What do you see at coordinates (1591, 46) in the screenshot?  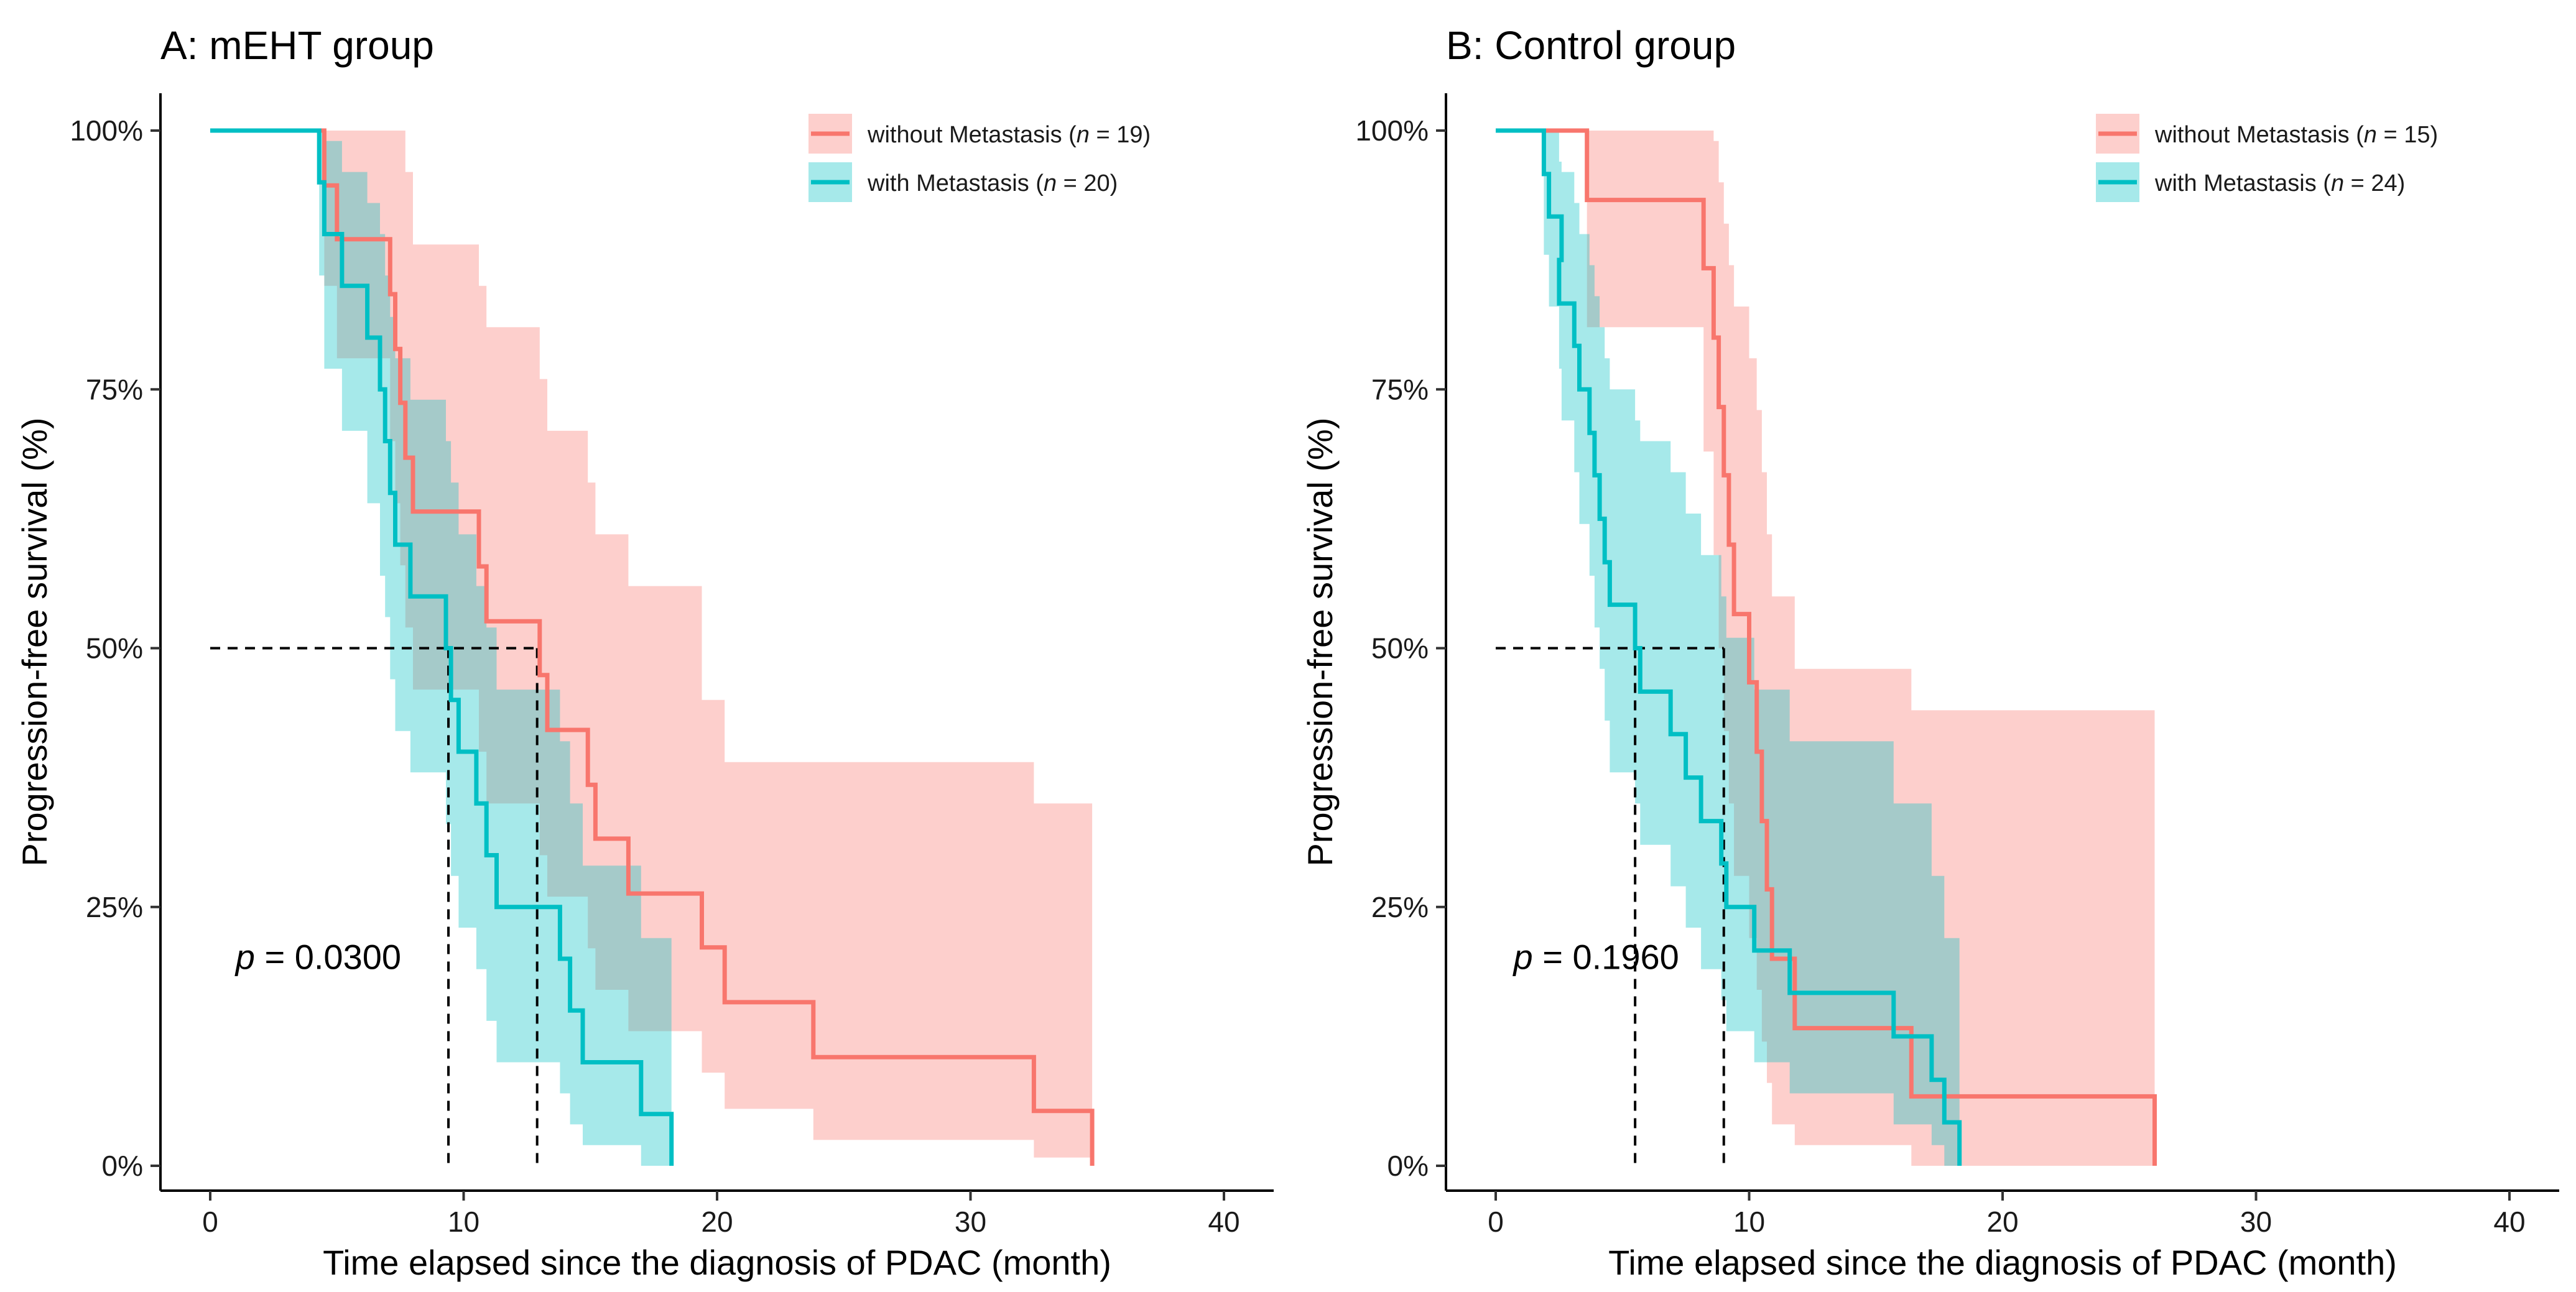 I see `panel-title: B: Control group` at bounding box center [1591, 46].